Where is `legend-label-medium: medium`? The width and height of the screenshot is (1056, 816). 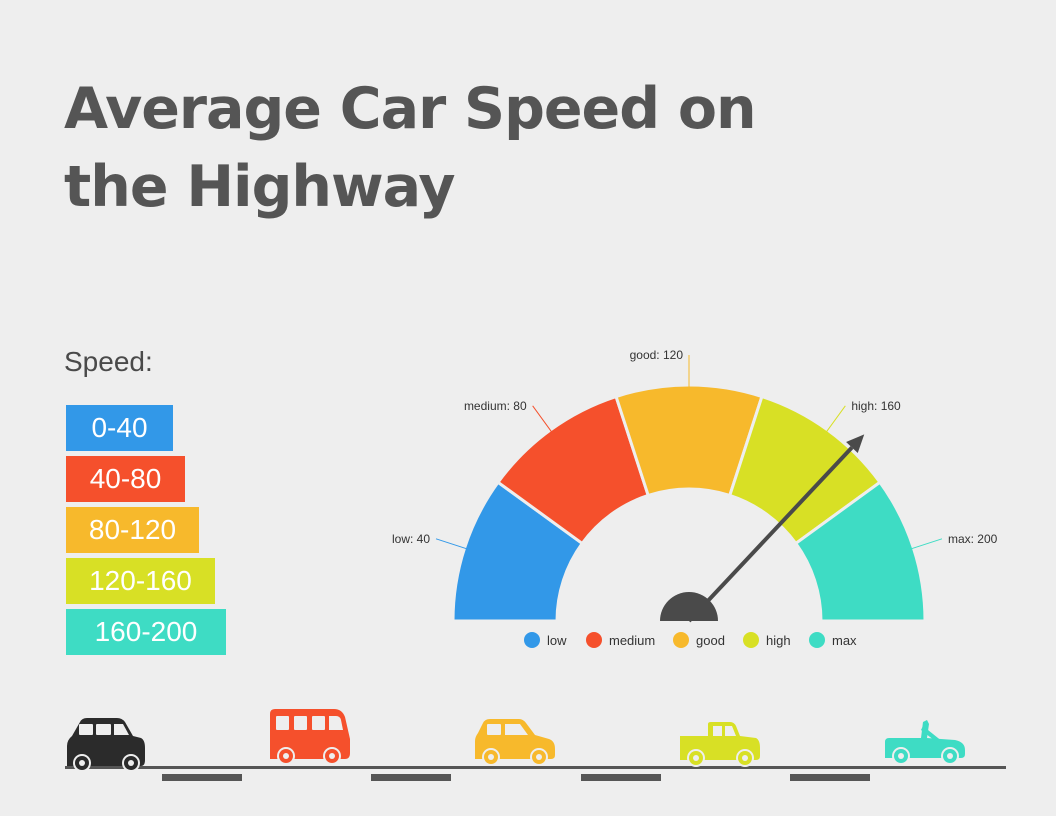
legend-label-medium: medium is located at coordinates (632, 640).